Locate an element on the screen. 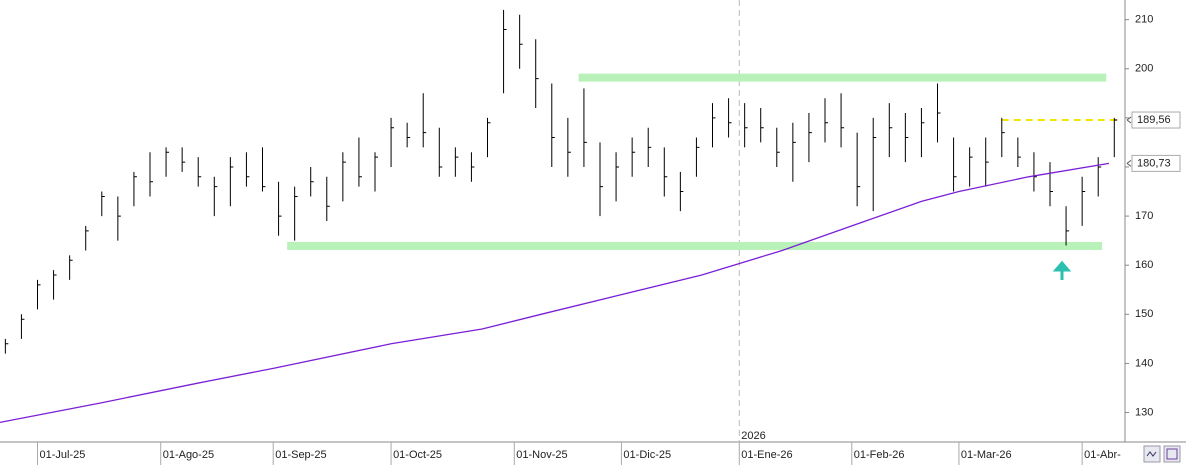  price-label: 180,73 is located at coordinates (1154, 163).